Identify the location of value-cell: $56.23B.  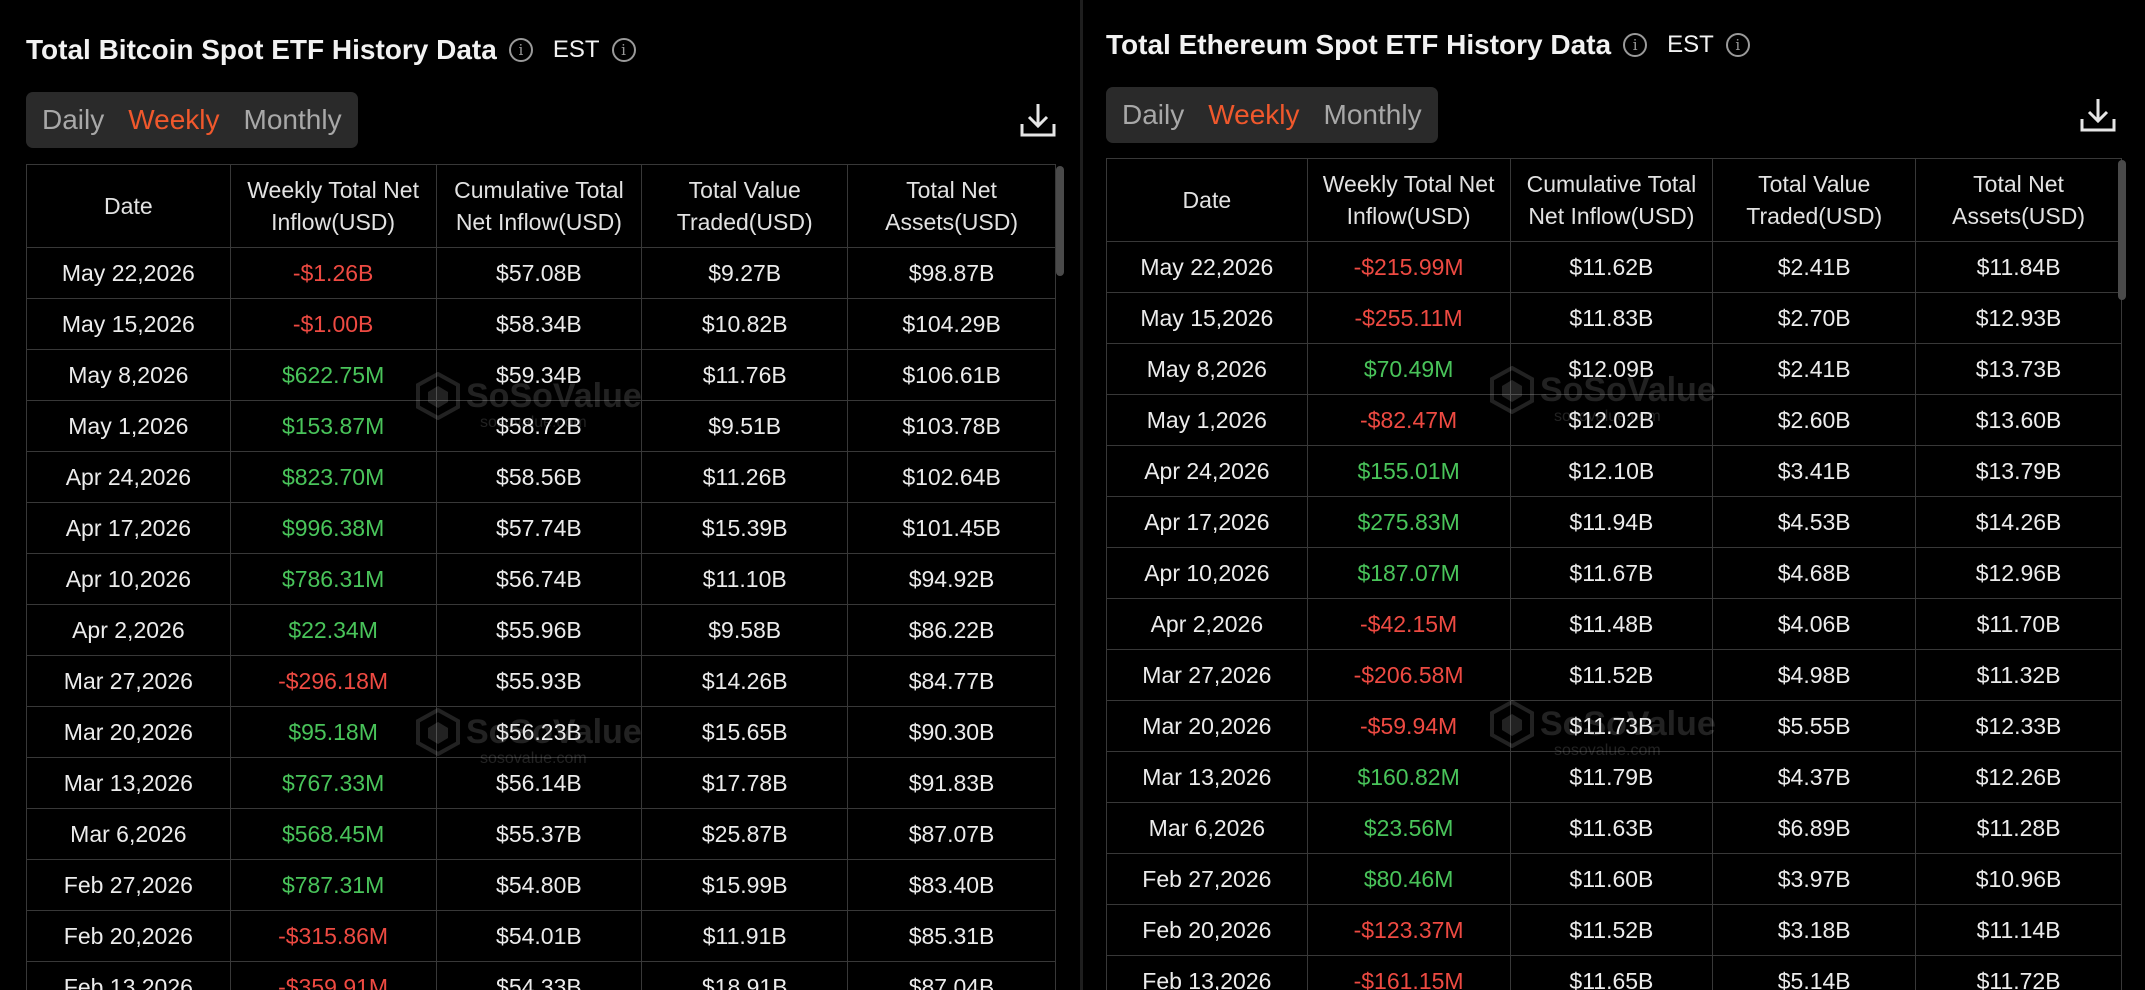
(539, 732).